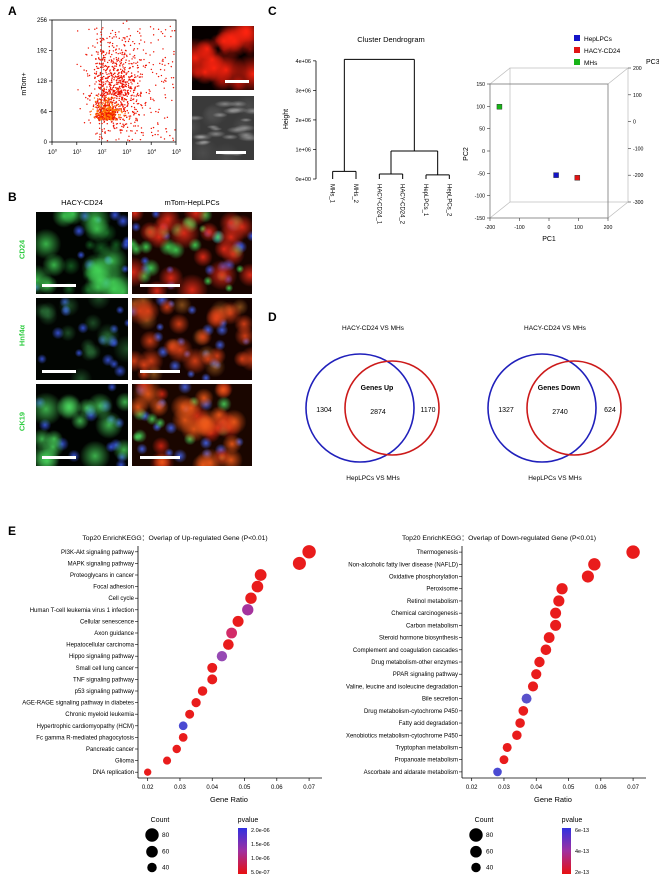  I want to click on if-image-hnf4a-hacy, so click(82, 339).